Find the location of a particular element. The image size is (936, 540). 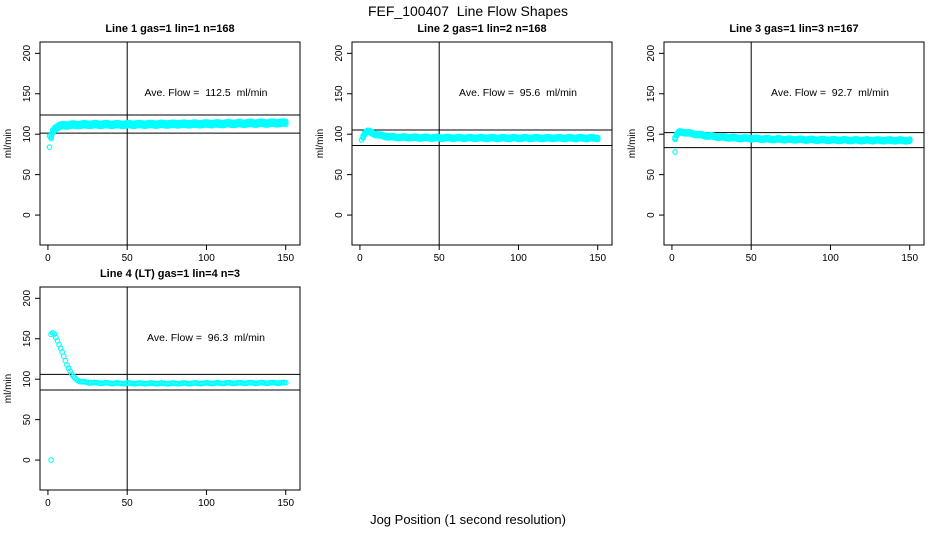

subplot-4-canvas: 0 50 100 150 200 0 50 100 150 ml/min is located at coordinates (152, 397).